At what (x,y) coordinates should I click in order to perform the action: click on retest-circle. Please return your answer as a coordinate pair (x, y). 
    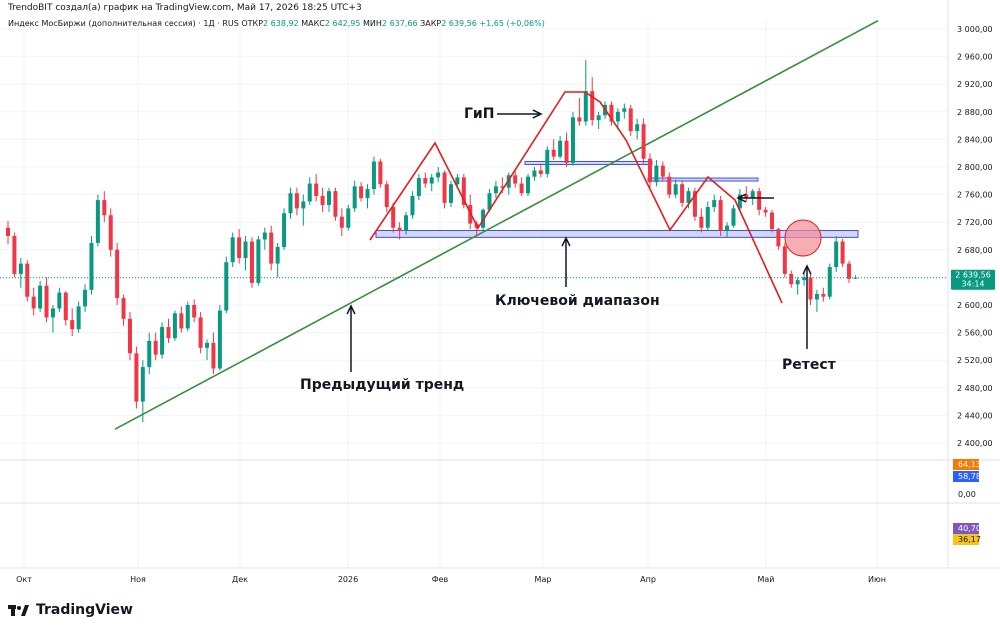
    Looking at the image, I should click on (803, 238).